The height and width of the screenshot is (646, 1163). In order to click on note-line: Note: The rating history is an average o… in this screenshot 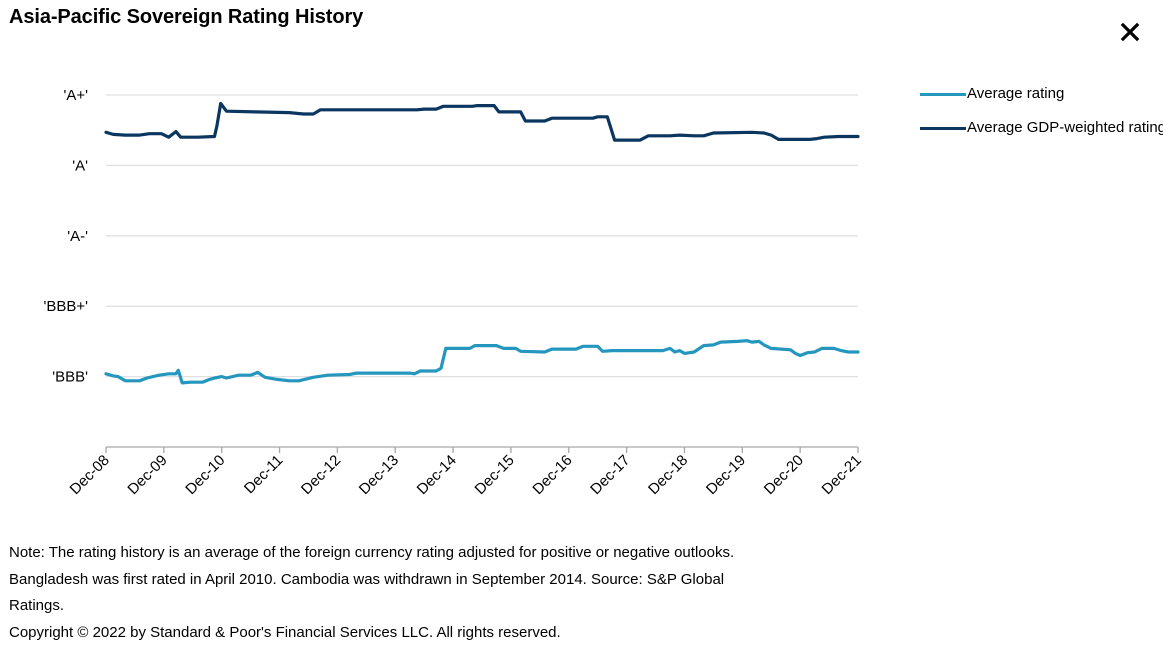, I will do `click(434, 553)`.